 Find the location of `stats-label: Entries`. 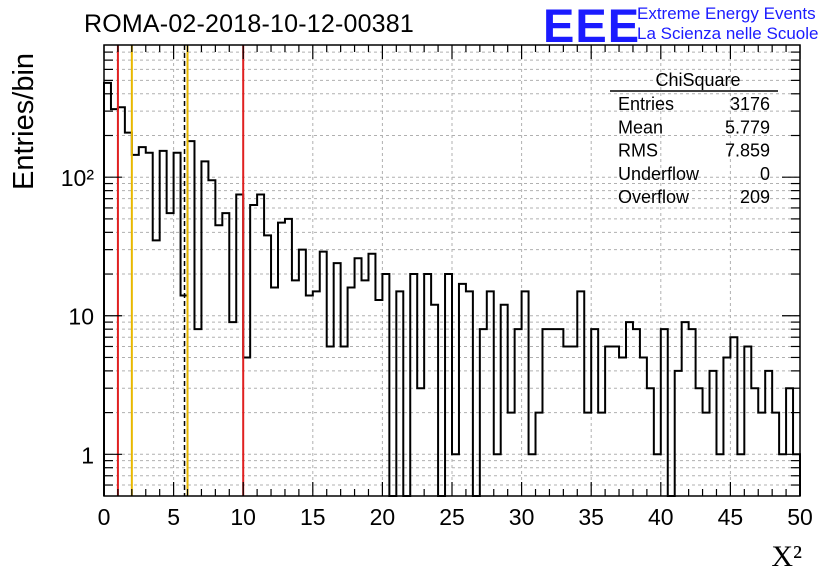

stats-label: Entries is located at coordinates (646, 104).